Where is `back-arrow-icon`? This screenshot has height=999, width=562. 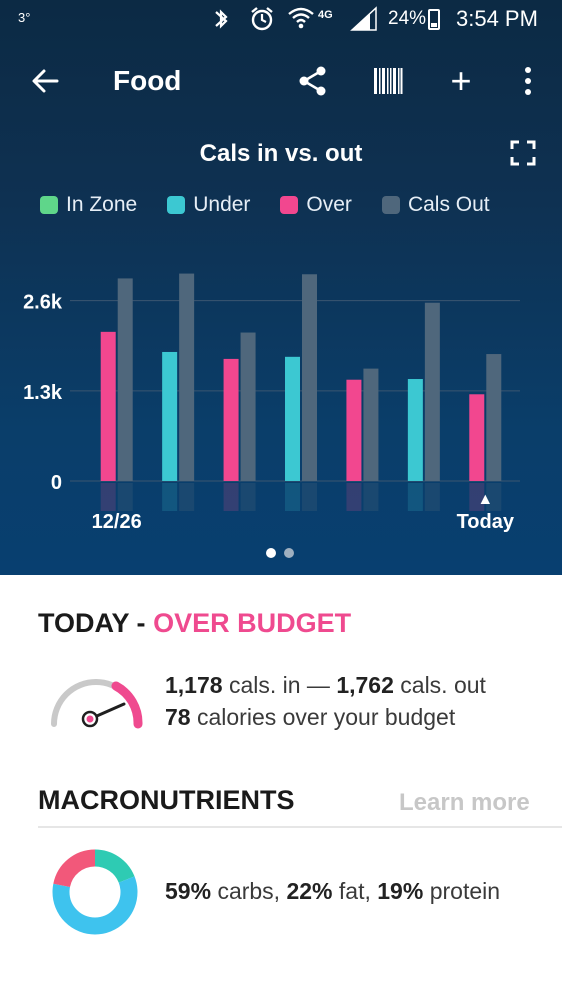
back-arrow-icon is located at coordinates (45, 81).